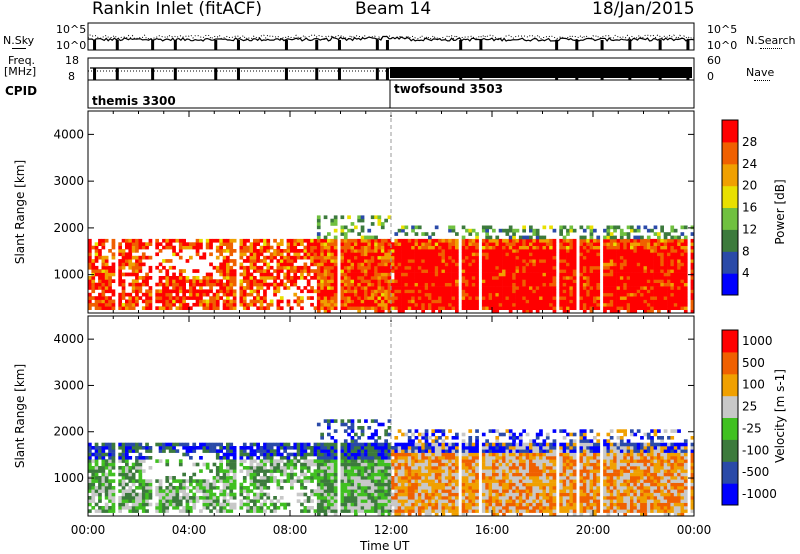 The image size is (800, 554). What do you see at coordinates (68, 134) in the screenshot?
I see `y-tick-label: 4000` at bounding box center [68, 134].